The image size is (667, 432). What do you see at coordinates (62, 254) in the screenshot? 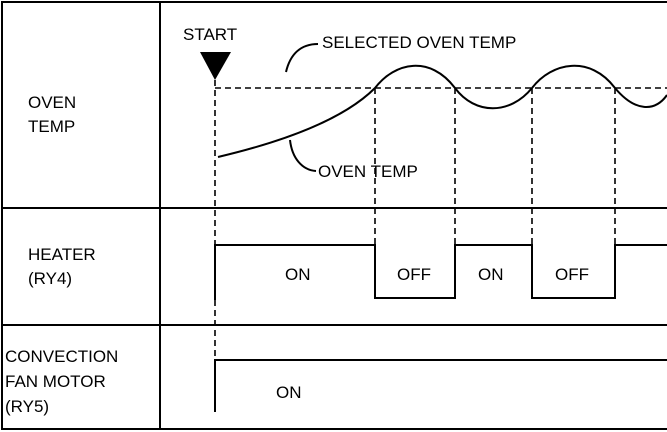
I see `row-label: HEATER` at bounding box center [62, 254].